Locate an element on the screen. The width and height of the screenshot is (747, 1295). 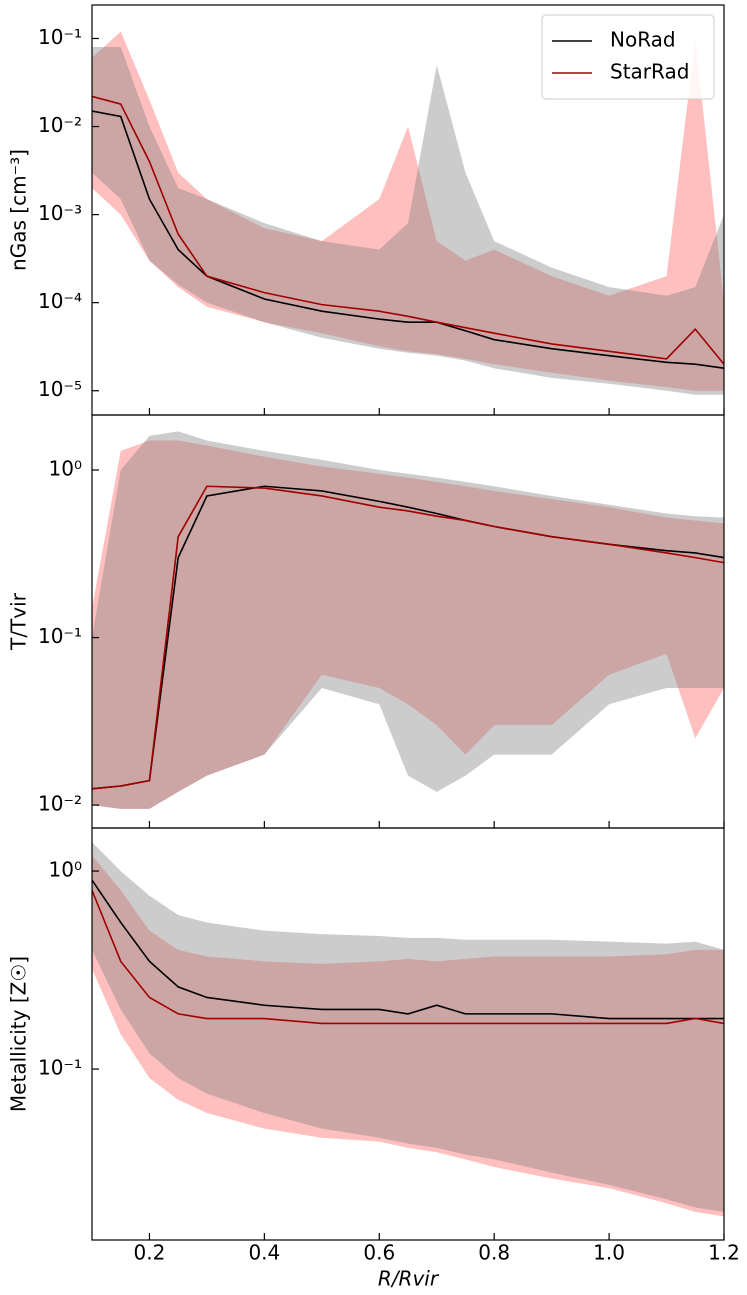
x-tick-label: 0.2 is located at coordinates (150, 1253).